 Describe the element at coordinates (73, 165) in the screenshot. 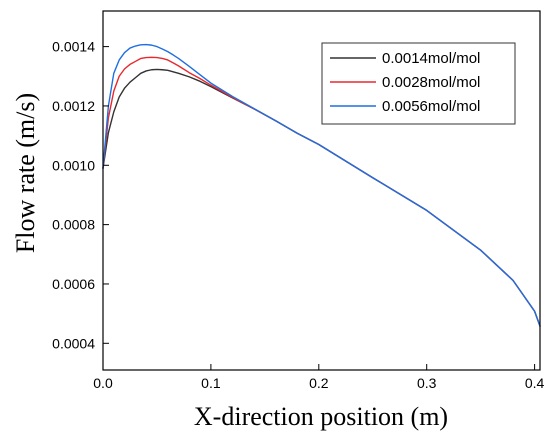

I see `y-tick-label: 0.0010` at that location.